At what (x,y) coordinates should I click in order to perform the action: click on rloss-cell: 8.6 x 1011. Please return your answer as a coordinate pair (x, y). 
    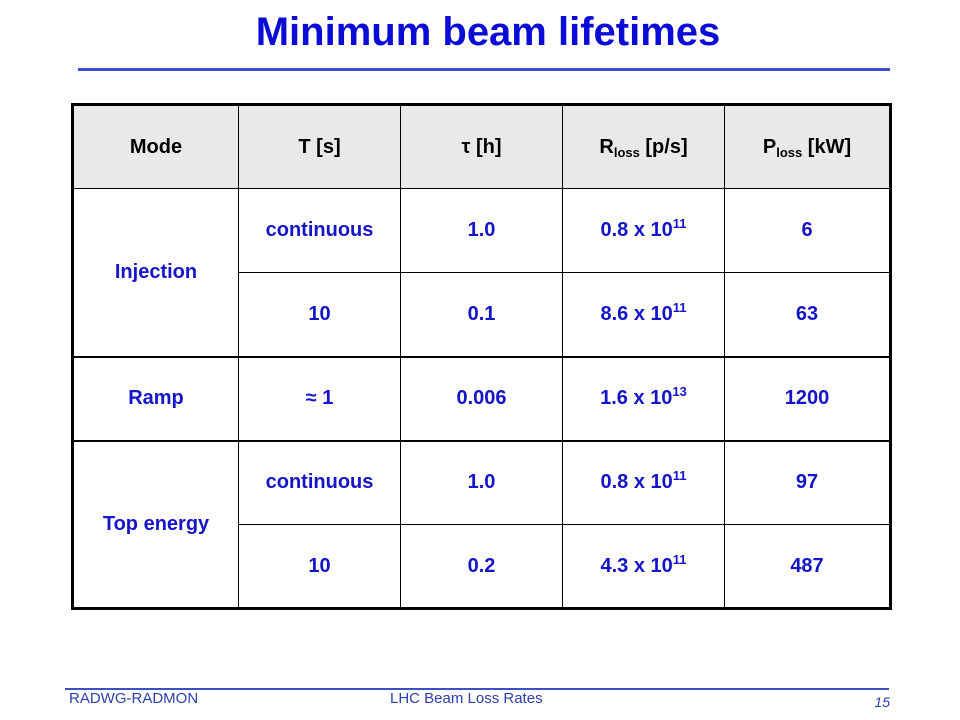
    Looking at the image, I should click on (643, 314).